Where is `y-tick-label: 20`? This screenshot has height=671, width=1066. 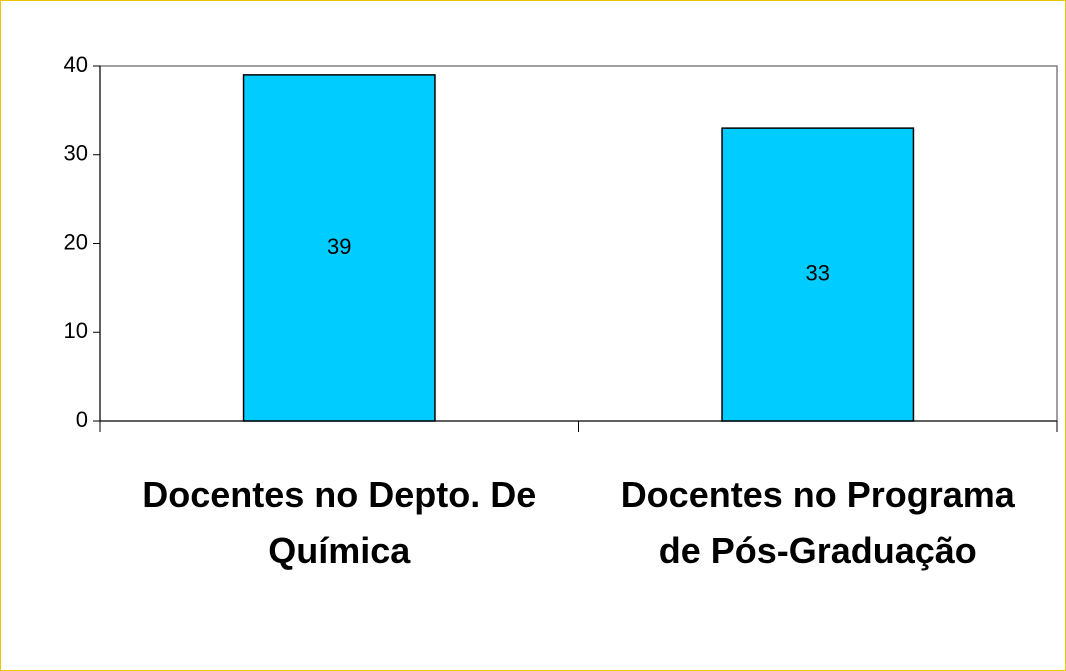 y-tick-label: 20 is located at coordinates (76, 241).